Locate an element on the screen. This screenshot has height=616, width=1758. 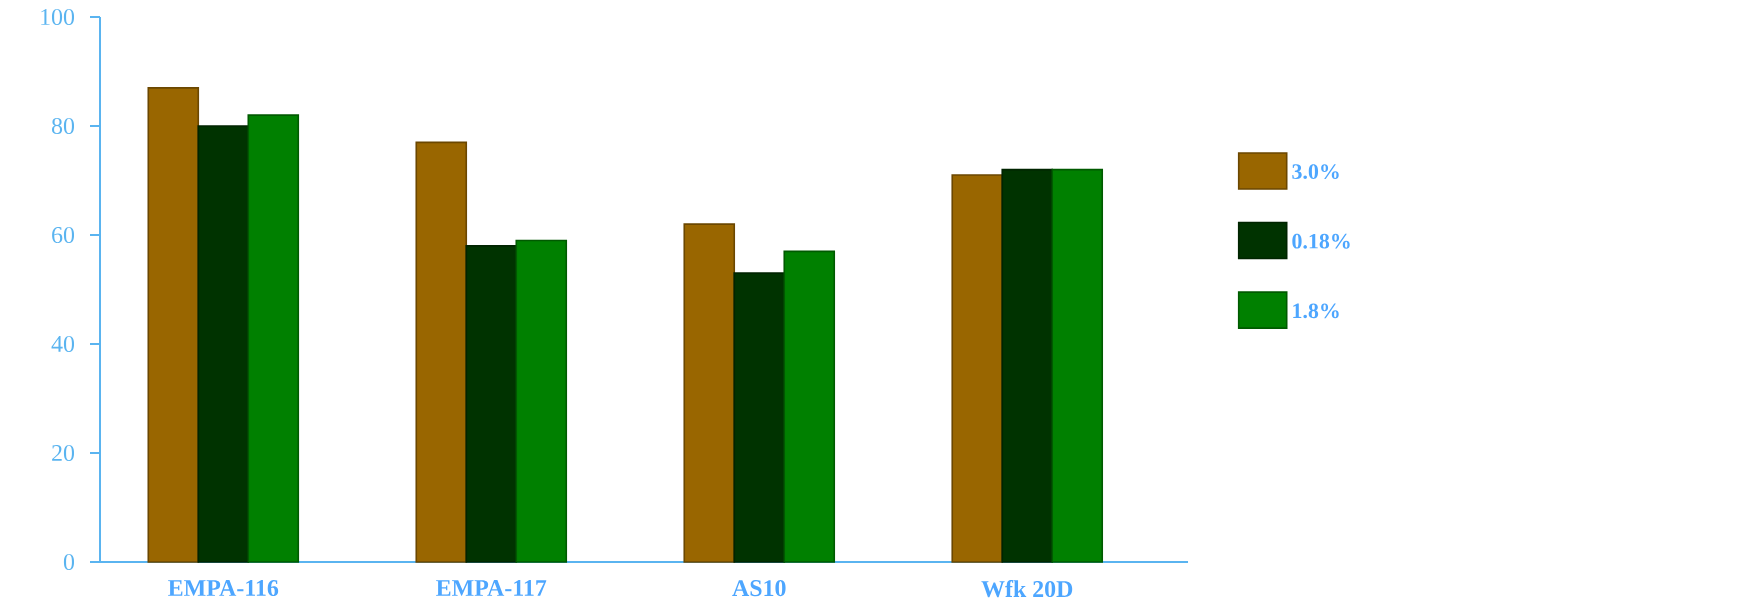
y-tick-label: 40 is located at coordinates (63, 344).